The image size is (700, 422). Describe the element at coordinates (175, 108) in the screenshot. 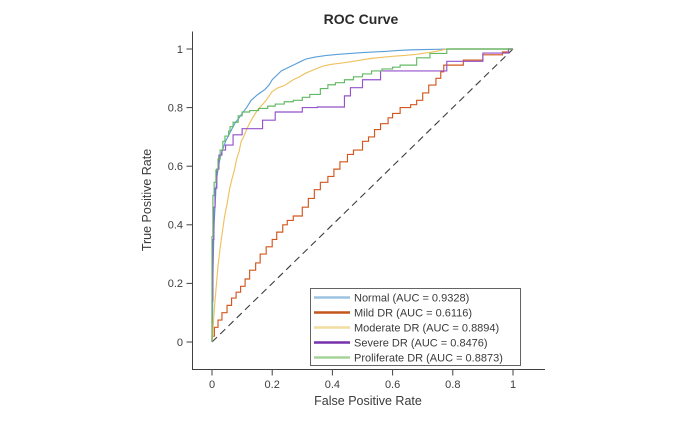

I see `y-tick-label: 0.8` at that location.